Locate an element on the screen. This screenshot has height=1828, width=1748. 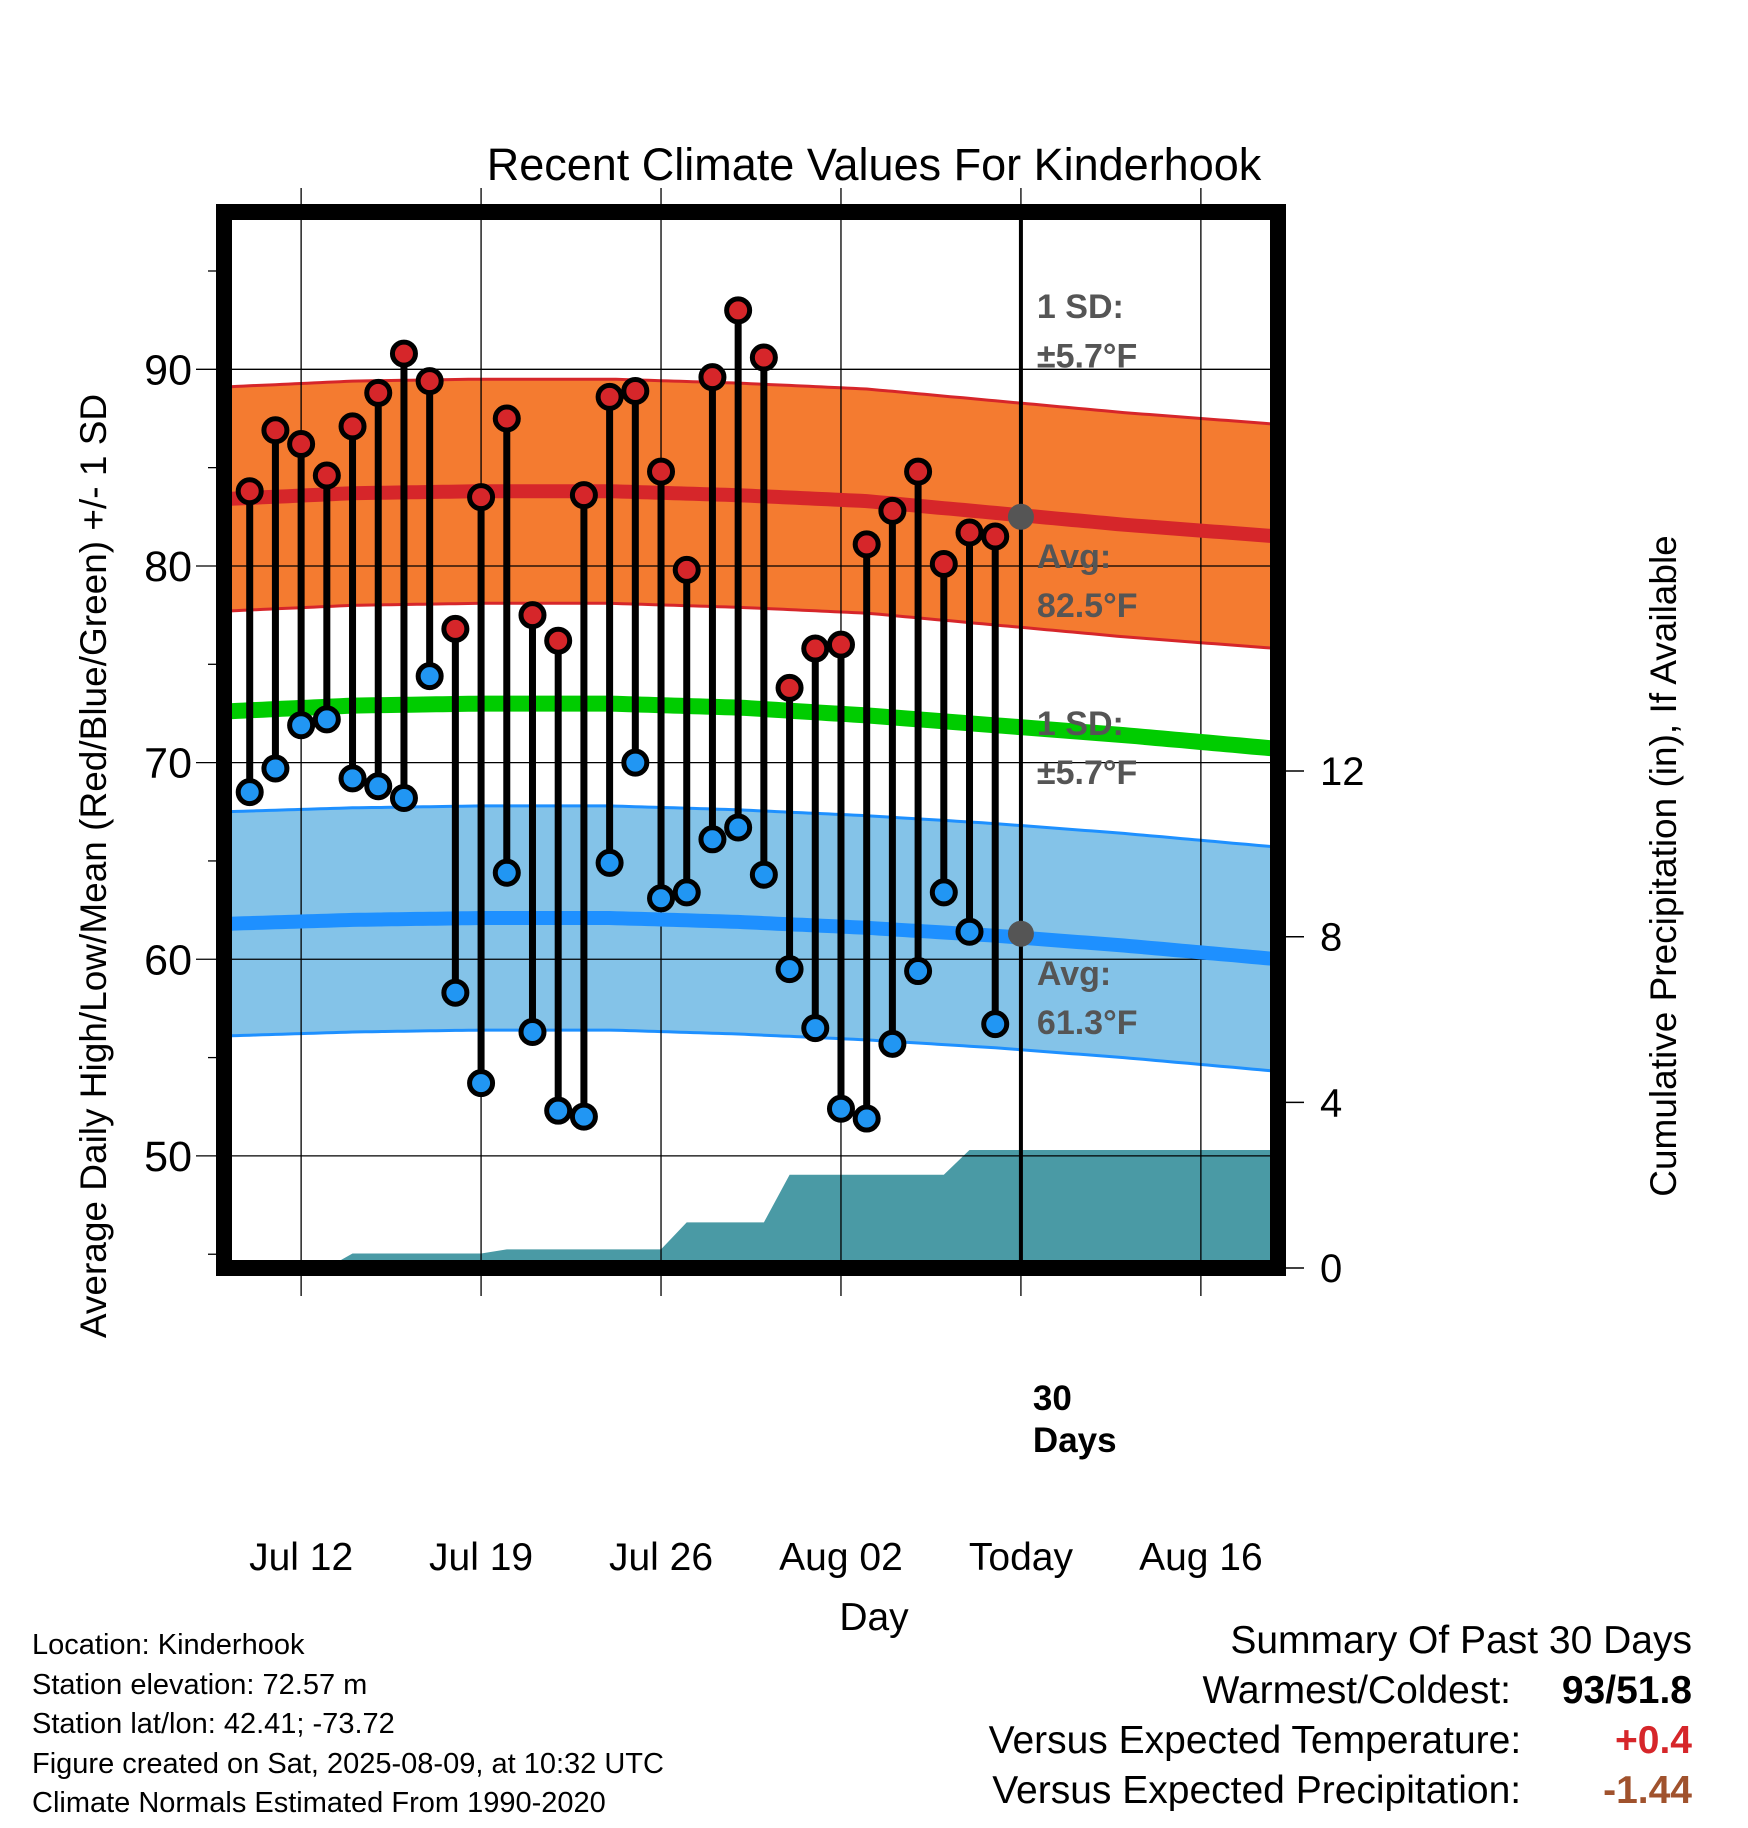
temp-departure-row: Versus Expected Temperature: +0.4 is located at coordinates (1340, 1741).